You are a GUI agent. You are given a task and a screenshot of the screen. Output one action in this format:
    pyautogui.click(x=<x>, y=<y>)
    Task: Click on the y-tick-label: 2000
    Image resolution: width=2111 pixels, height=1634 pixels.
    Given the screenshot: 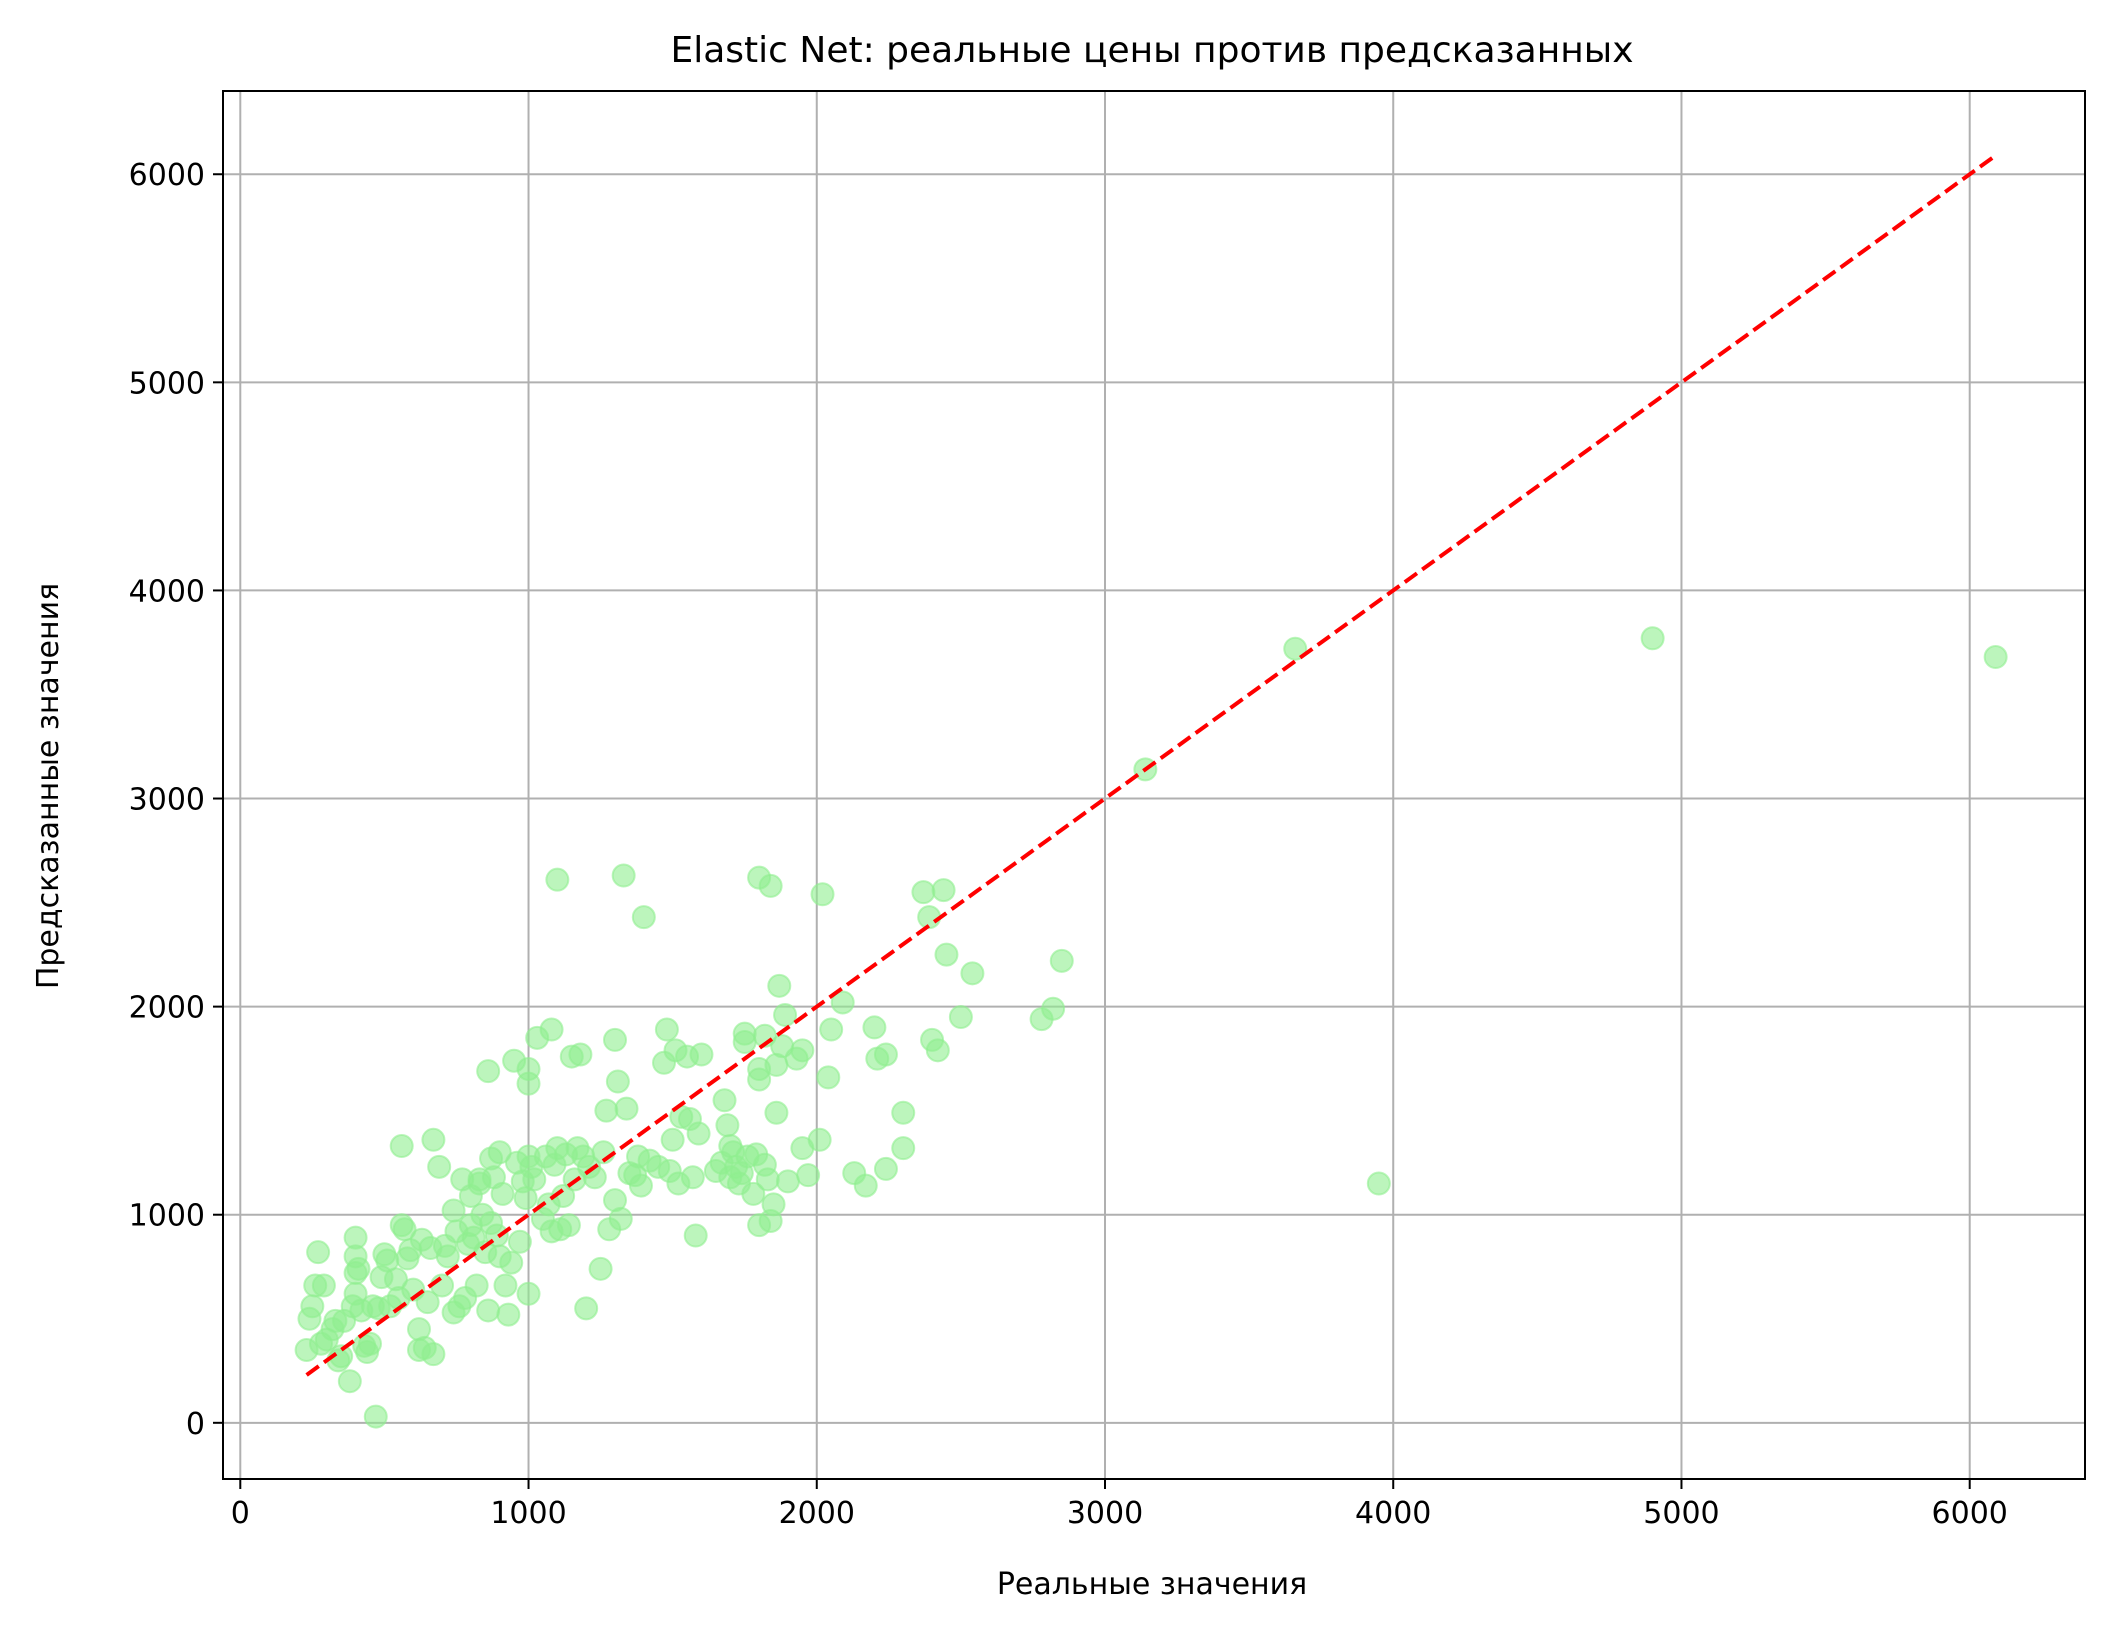 What is the action you would take?
    pyautogui.click(x=167, y=1008)
    